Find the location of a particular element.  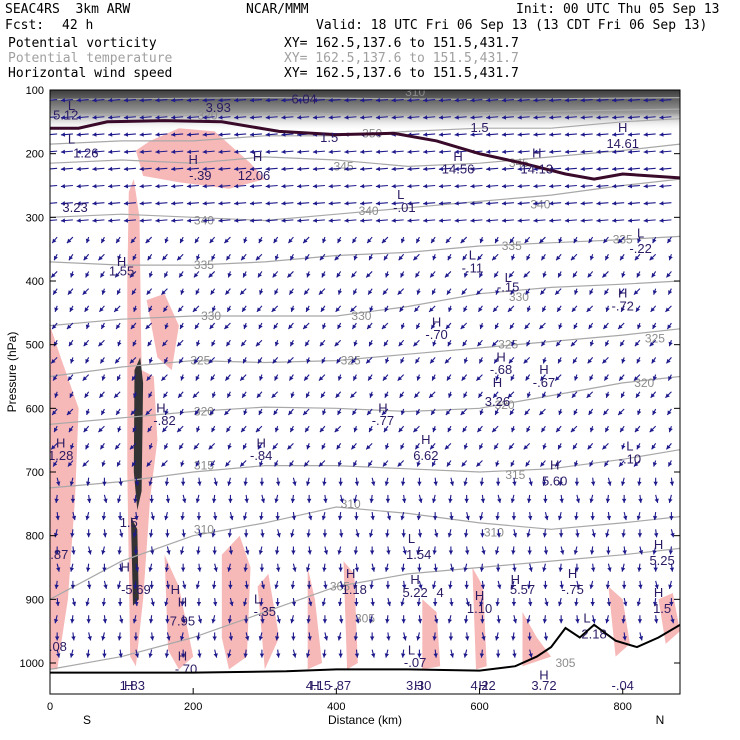

pv-region is located at coordinates (669, 618).